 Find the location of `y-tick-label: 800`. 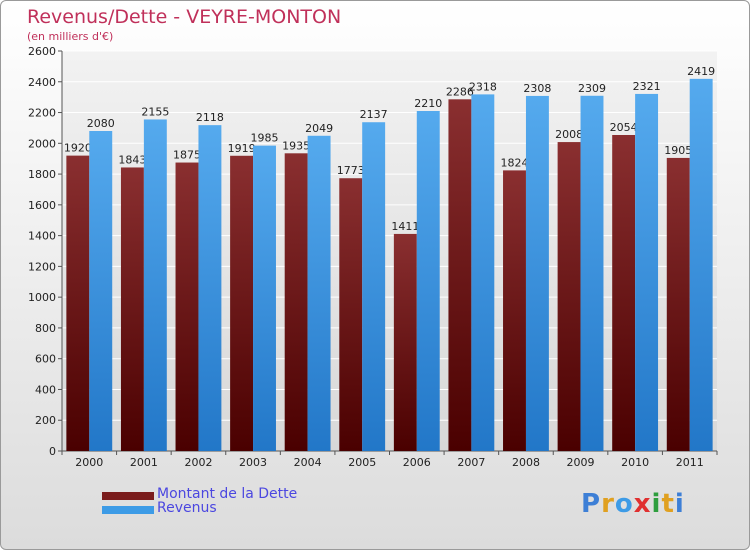

y-tick-label: 800 is located at coordinates (45, 328).